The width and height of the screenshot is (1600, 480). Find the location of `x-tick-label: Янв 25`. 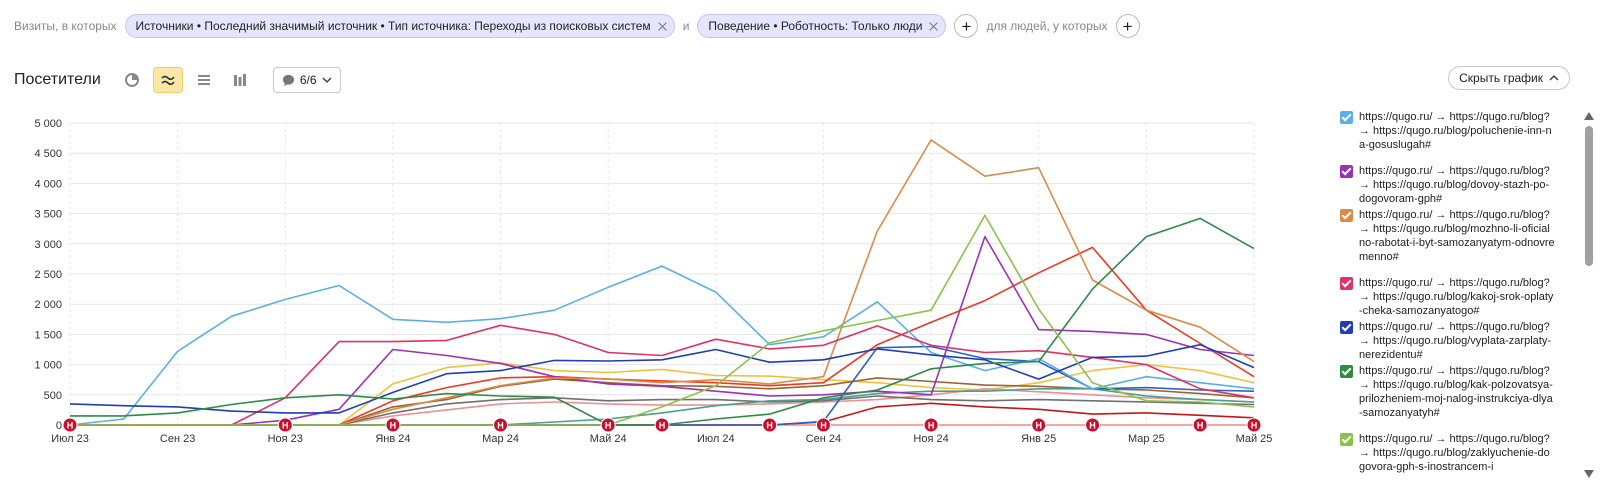

x-tick-label: Янв 25 is located at coordinates (1038, 439).